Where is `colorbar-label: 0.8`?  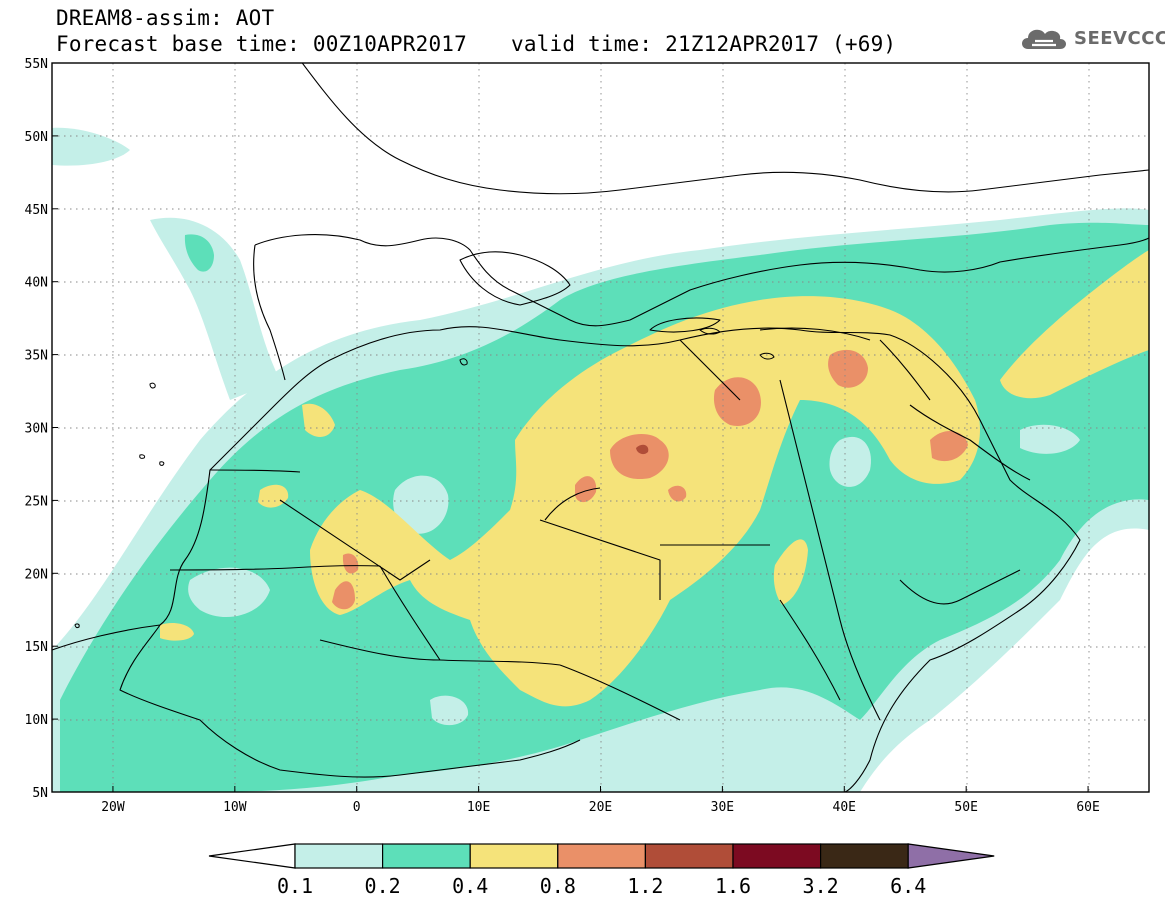
colorbar-label: 0.8 is located at coordinates (558, 886).